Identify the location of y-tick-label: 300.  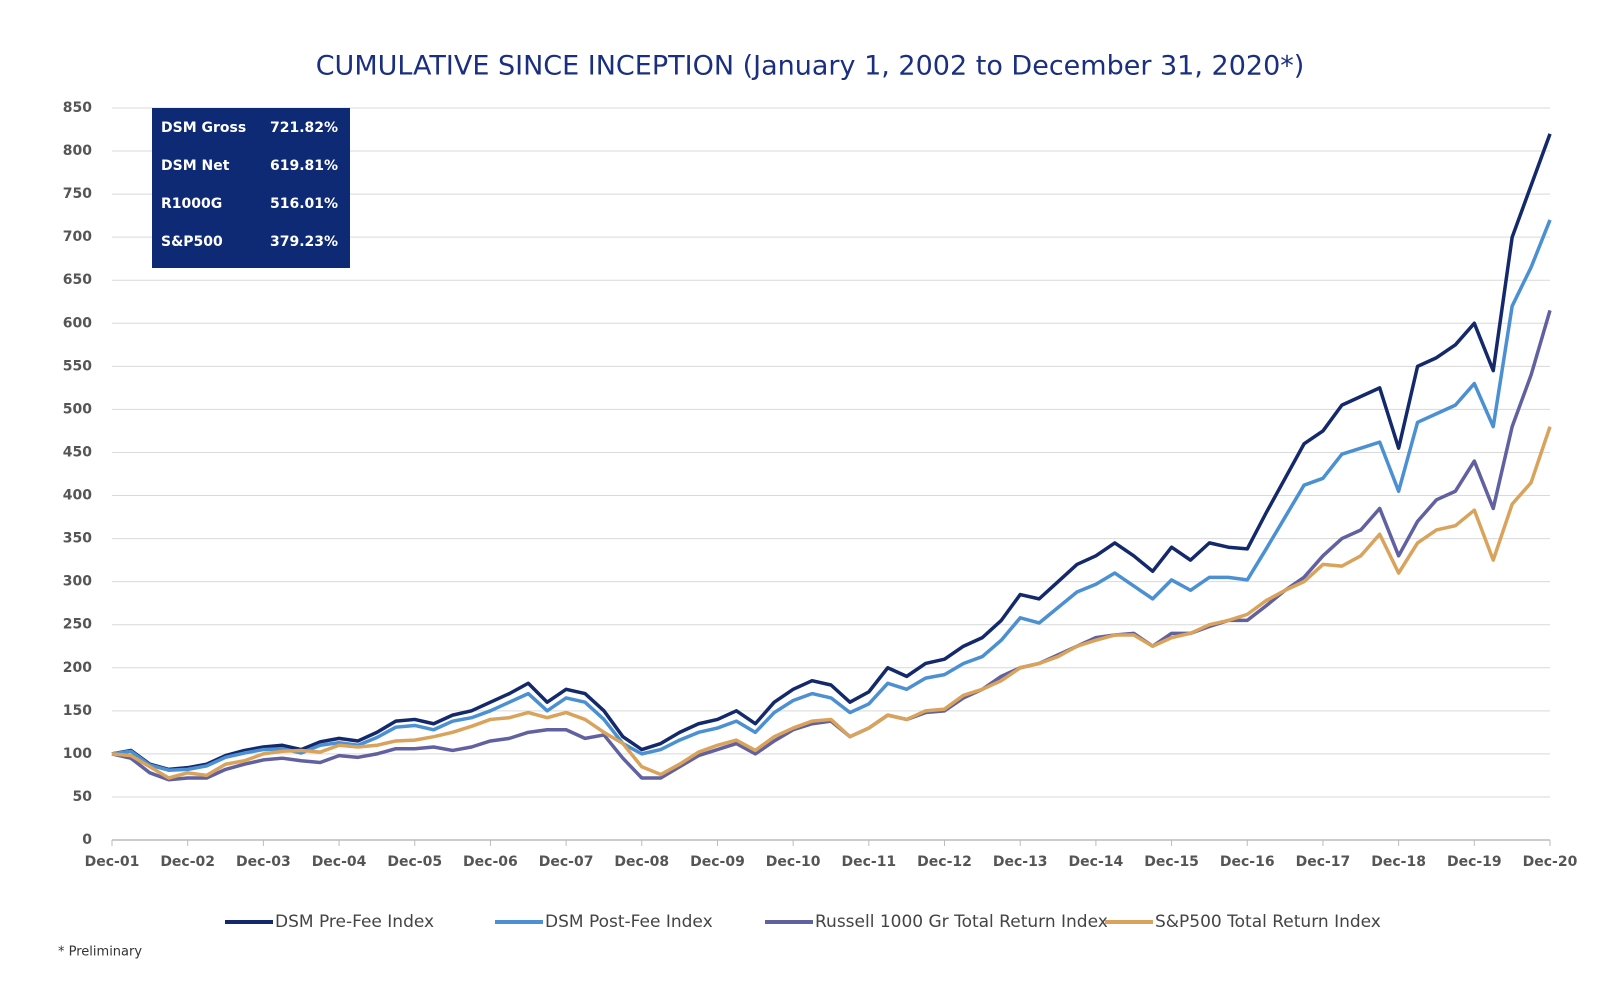
(77, 582).